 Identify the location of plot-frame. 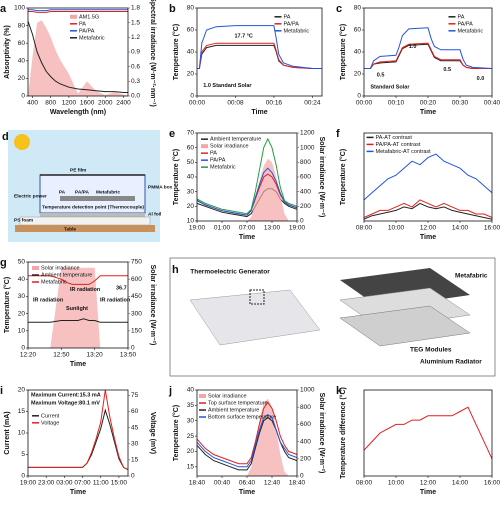
(78, 305).